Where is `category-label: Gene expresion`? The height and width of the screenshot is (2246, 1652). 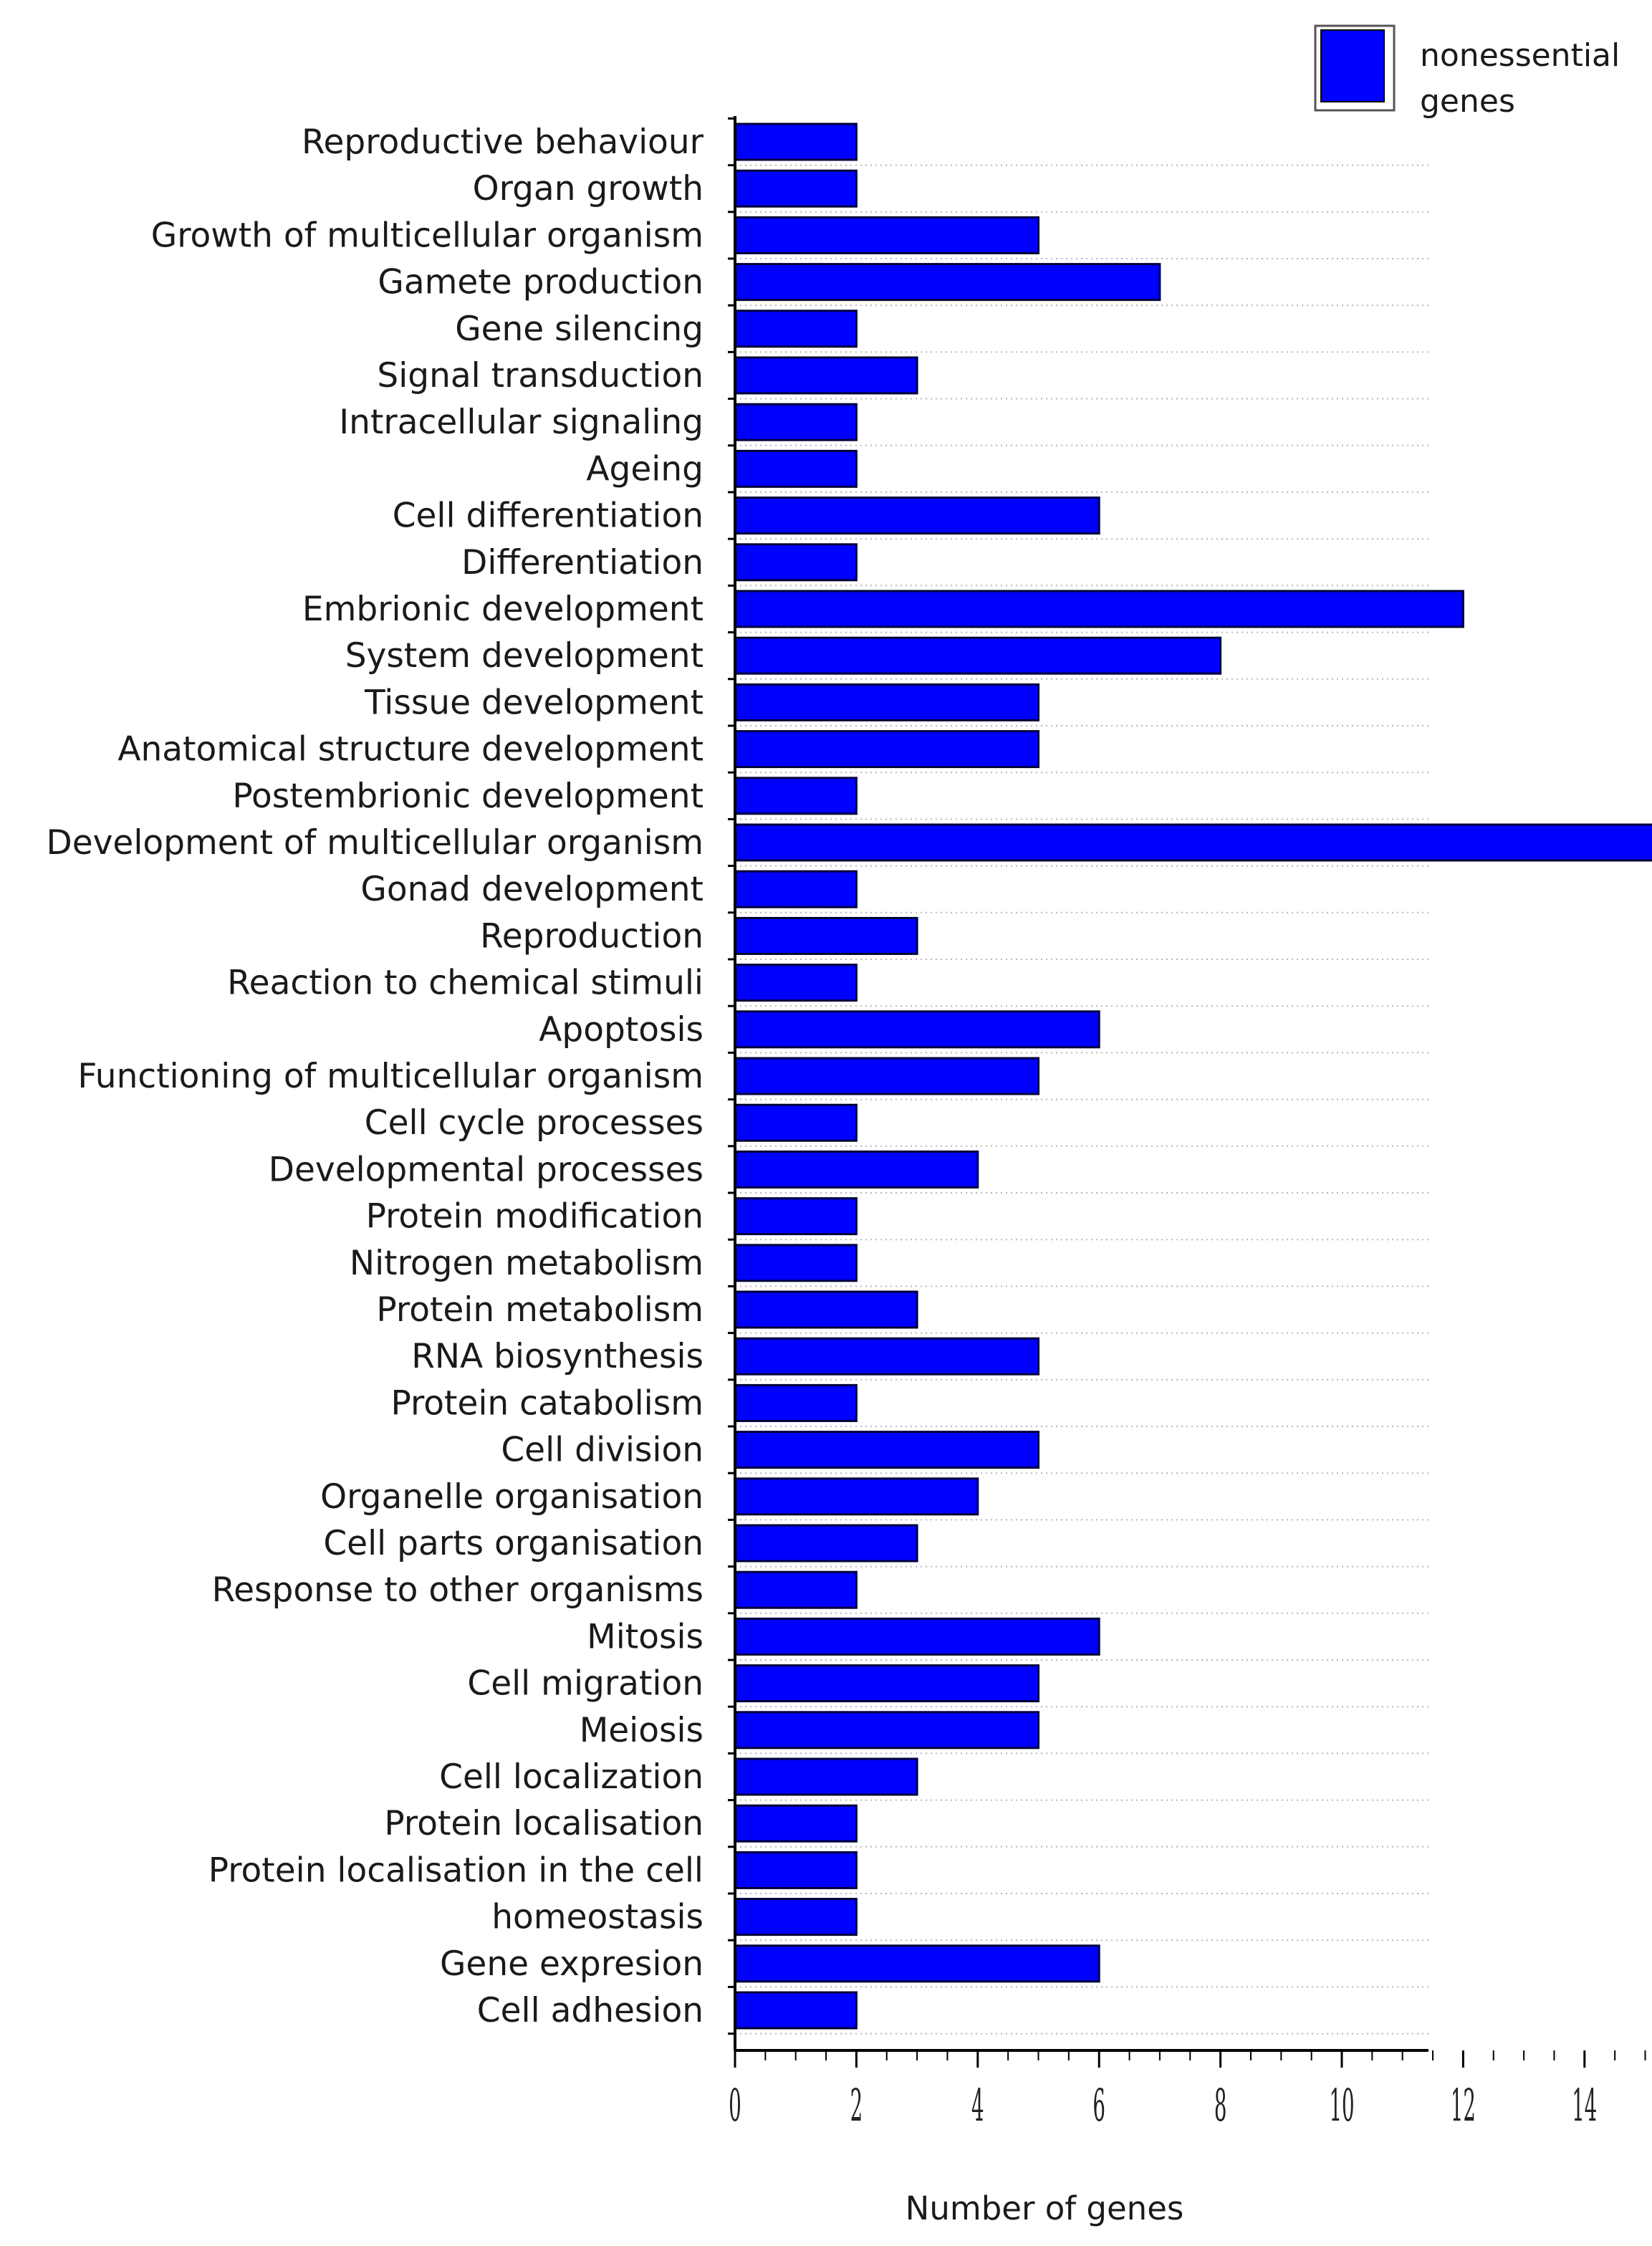
category-label: Gene expresion is located at coordinates (572, 1964).